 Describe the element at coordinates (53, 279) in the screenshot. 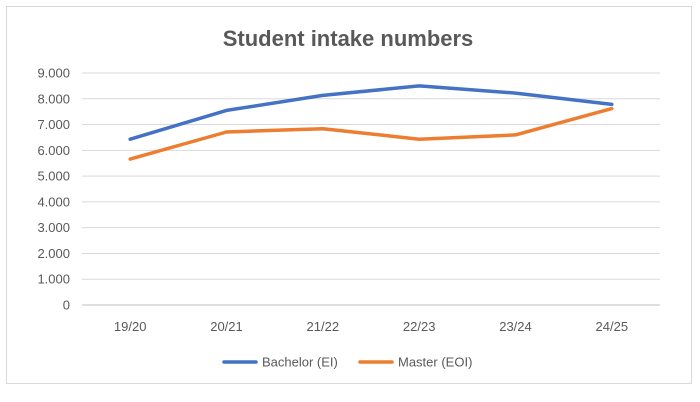

I see `y-tick-label: 1.000` at that location.